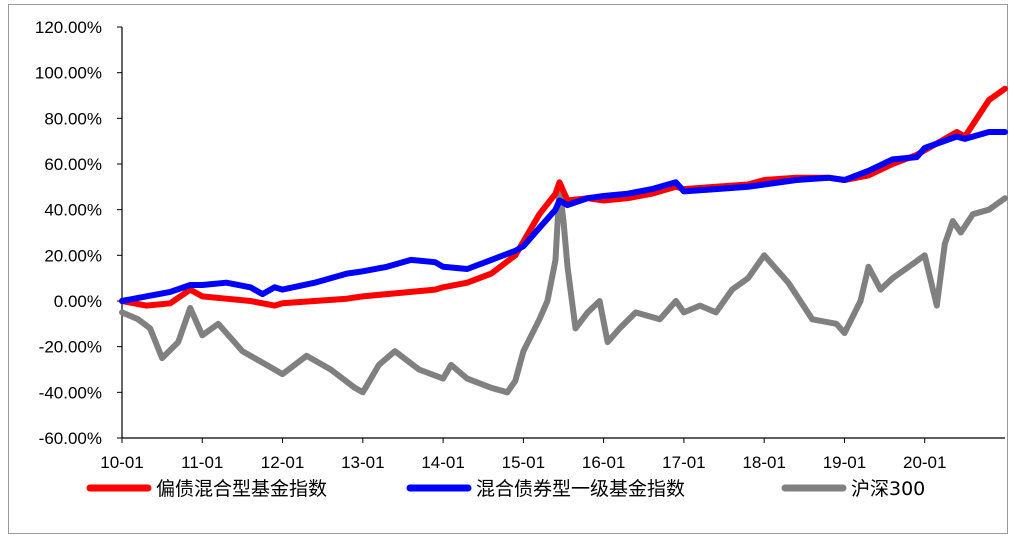  I want to click on legend: 偏债混合型基金指数 混合债券型一级基金指数 沪深300, so click(505, 489).